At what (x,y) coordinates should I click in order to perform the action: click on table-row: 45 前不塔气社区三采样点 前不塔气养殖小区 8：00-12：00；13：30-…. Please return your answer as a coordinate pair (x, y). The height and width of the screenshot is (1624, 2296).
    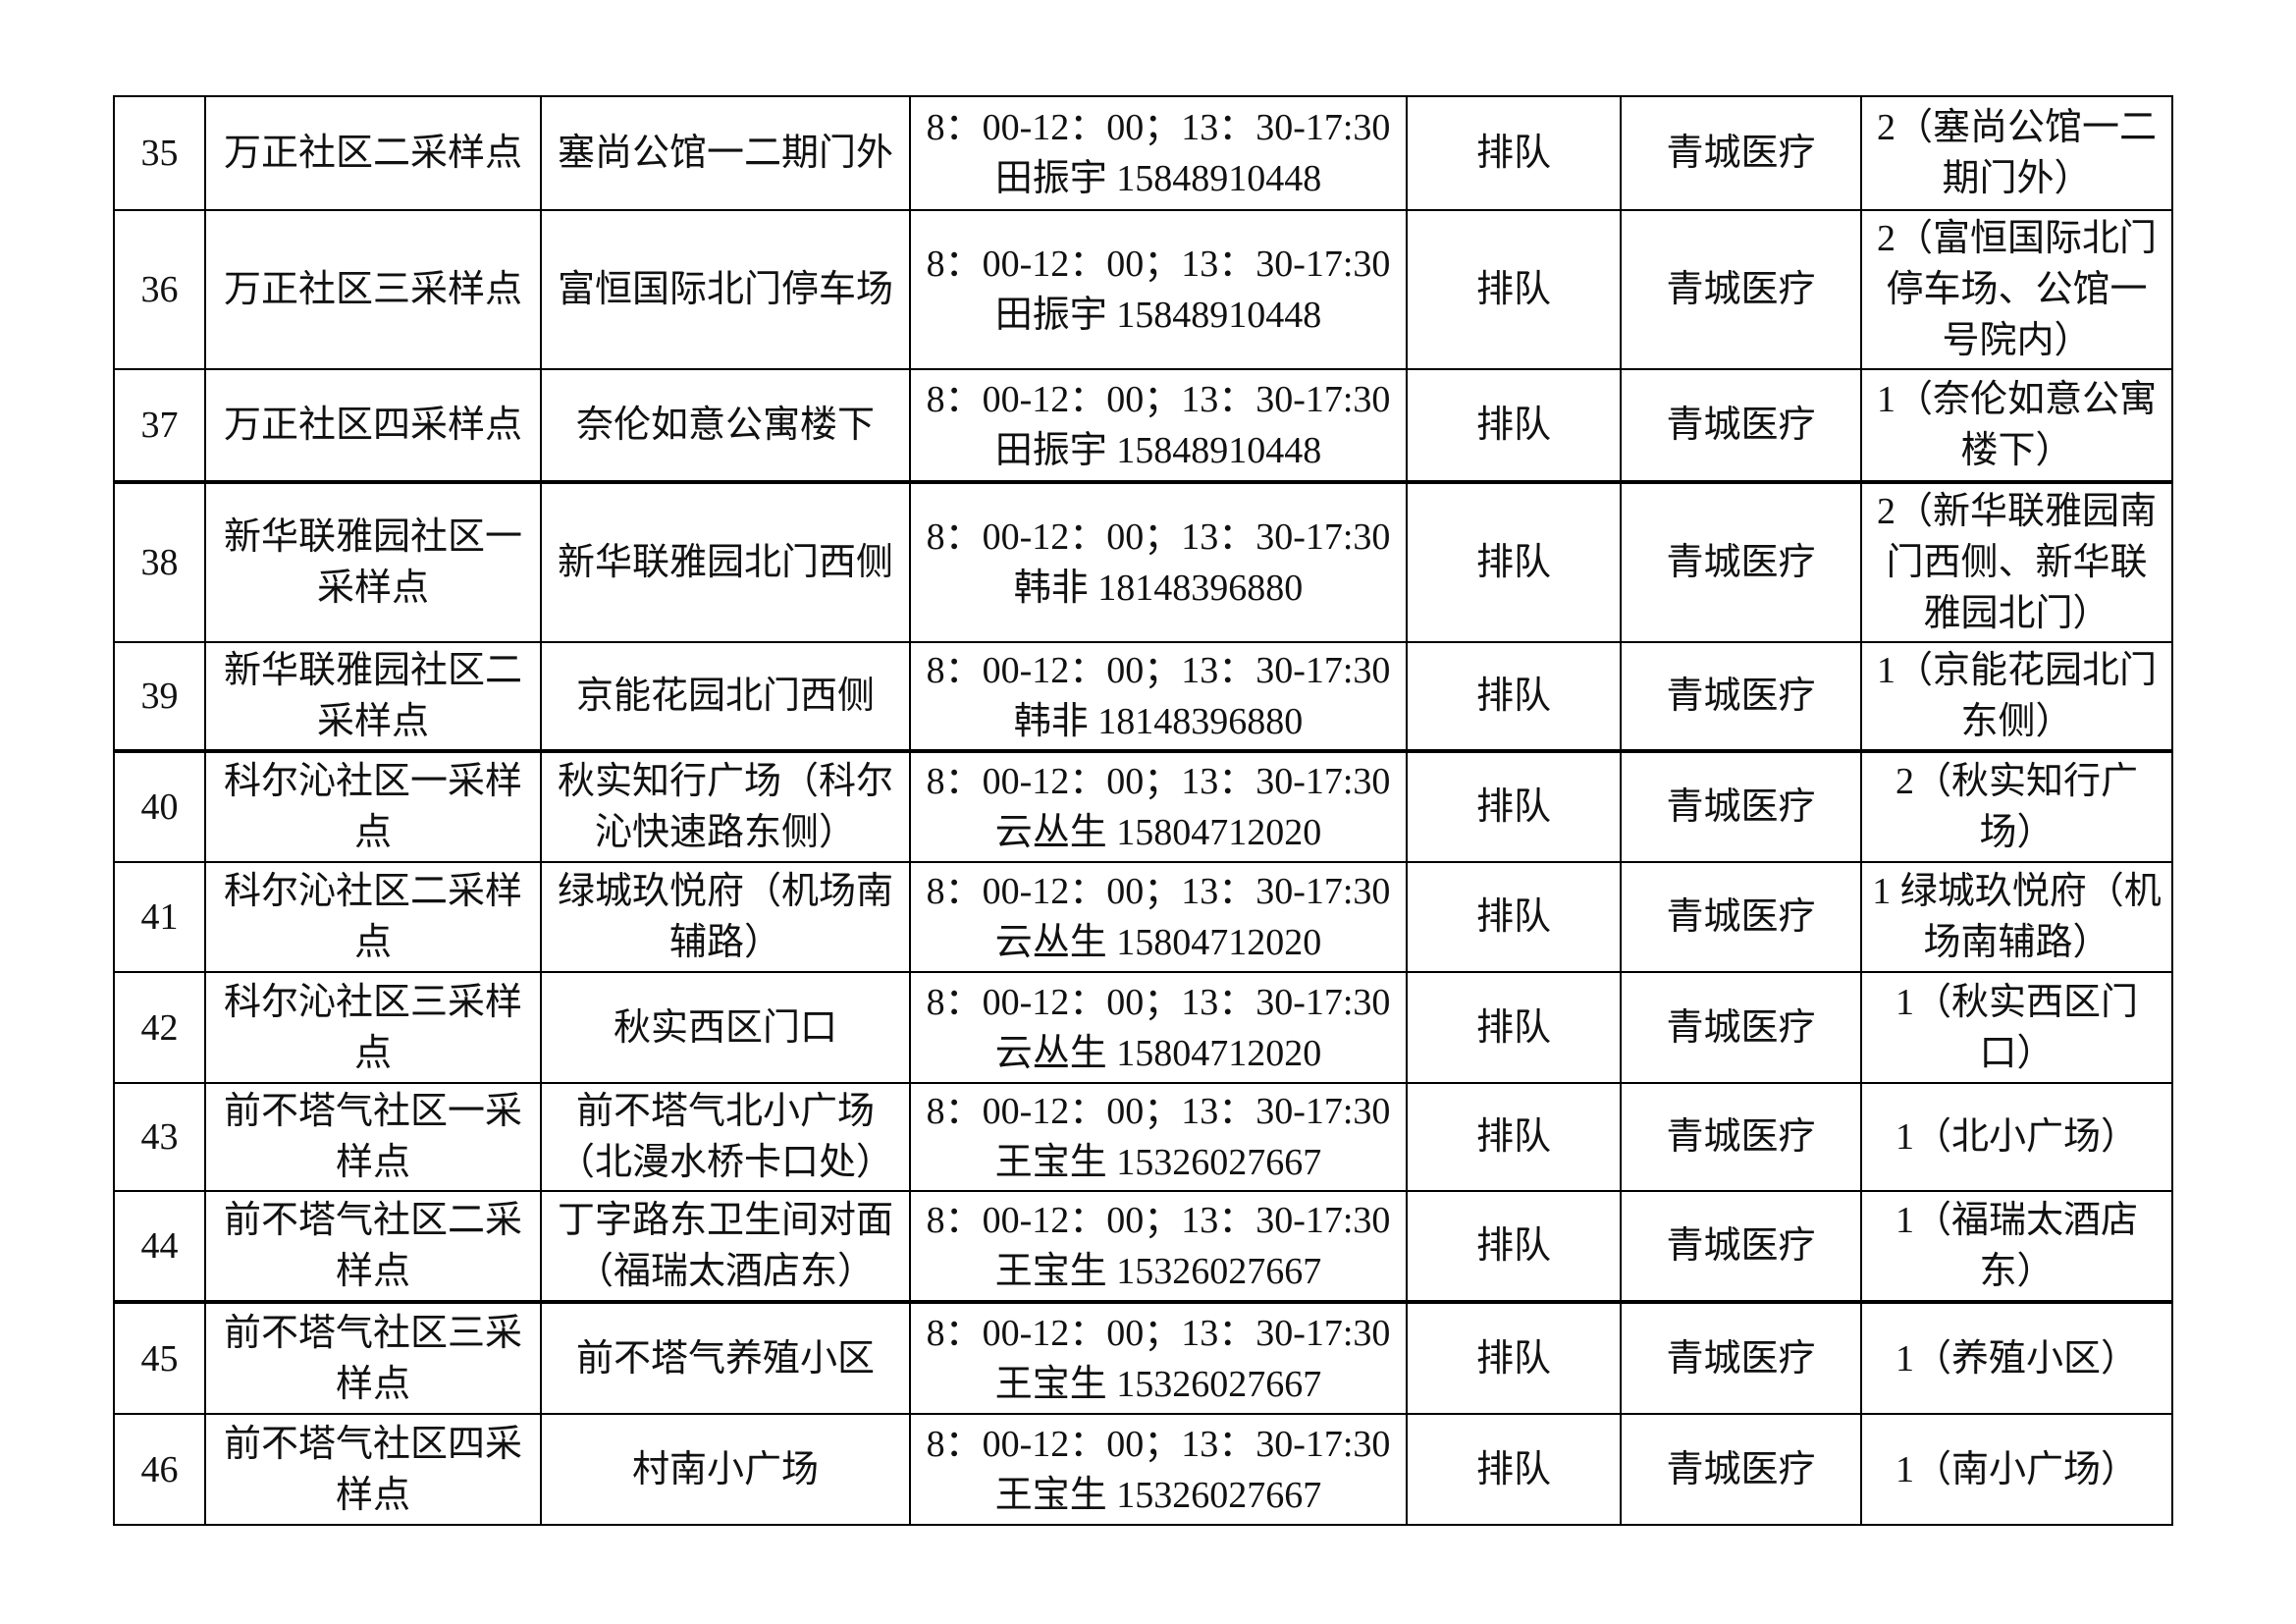
    Looking at the image, I should click on (1143, 1358).